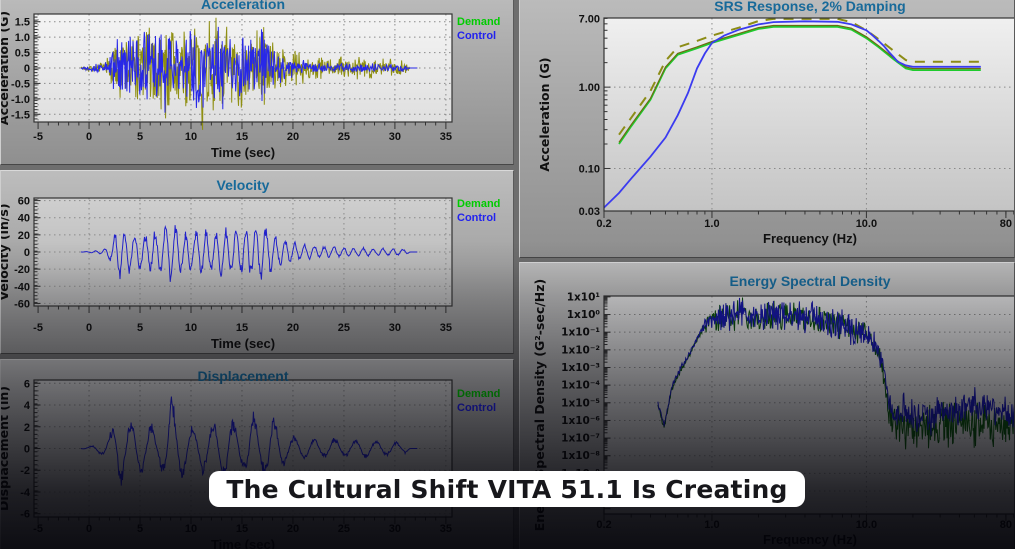  What do you see at coordinates (589, 212) in the screenshot?
I see `y-tick-label: 0.03` at bounding box center [589, 212].